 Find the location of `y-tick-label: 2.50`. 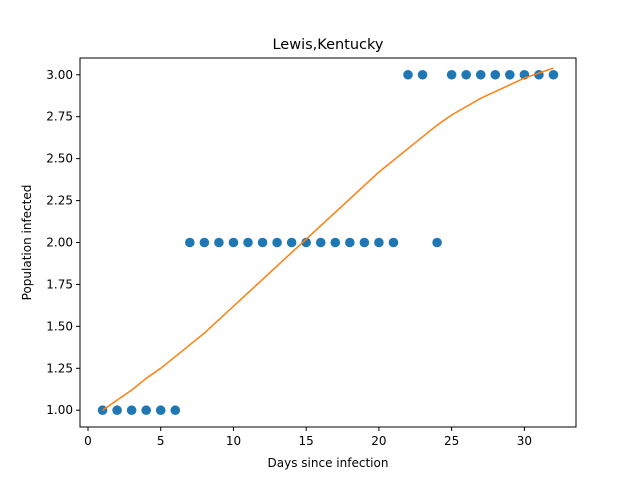

y-tick-label: 2.50 is located at coordinates (59, 159).